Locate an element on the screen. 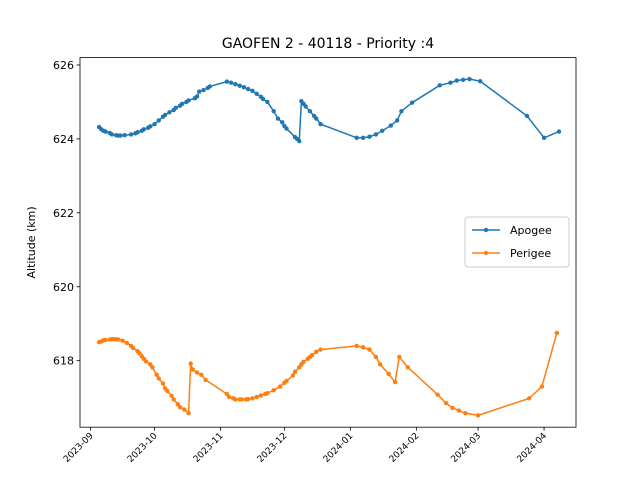 The height and width of the screenshot is (480, 640). y-axis: 618 620 622 624 626 is located at coordinates (66, 213).